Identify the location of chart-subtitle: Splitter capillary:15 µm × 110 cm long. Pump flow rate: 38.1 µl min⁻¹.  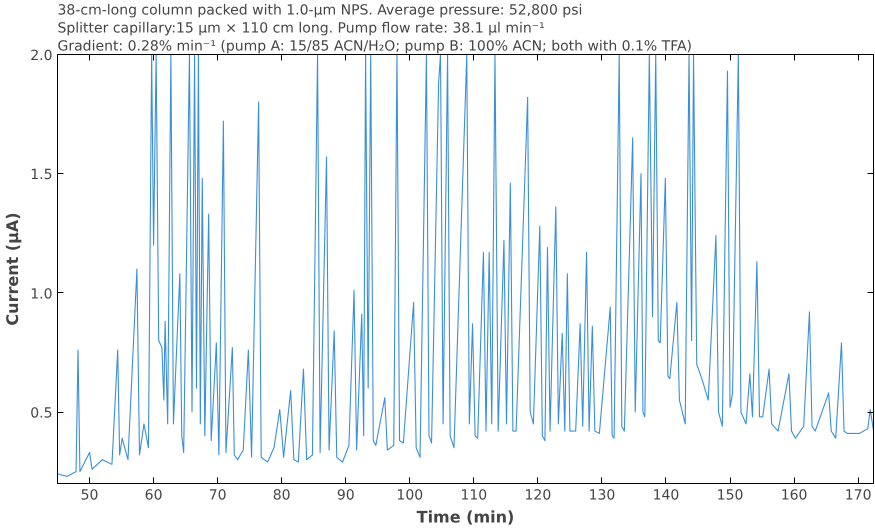
(301, 28).